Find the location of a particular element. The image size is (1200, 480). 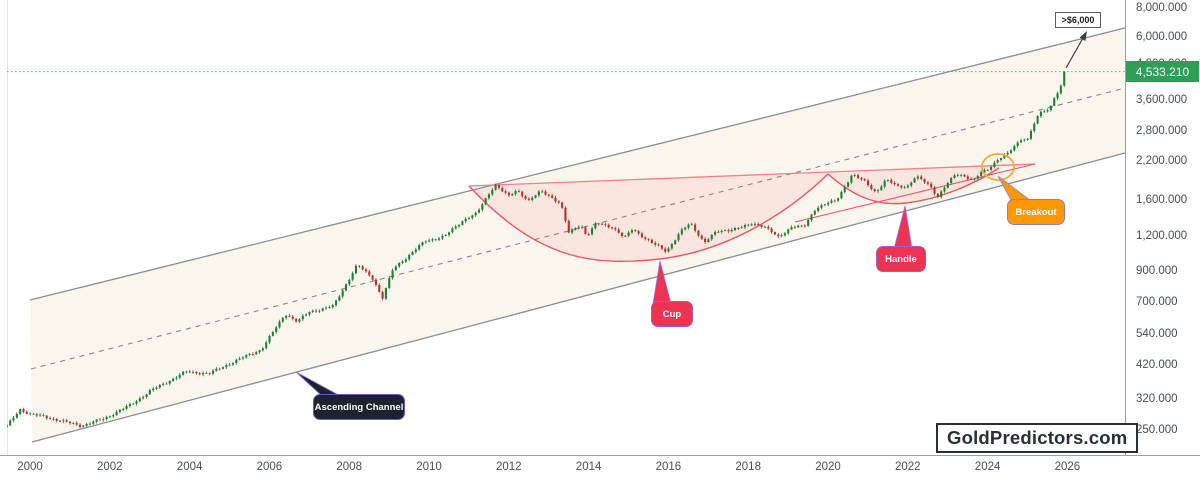

year-tick-label: 2018 is located at coordinates (748, 467).